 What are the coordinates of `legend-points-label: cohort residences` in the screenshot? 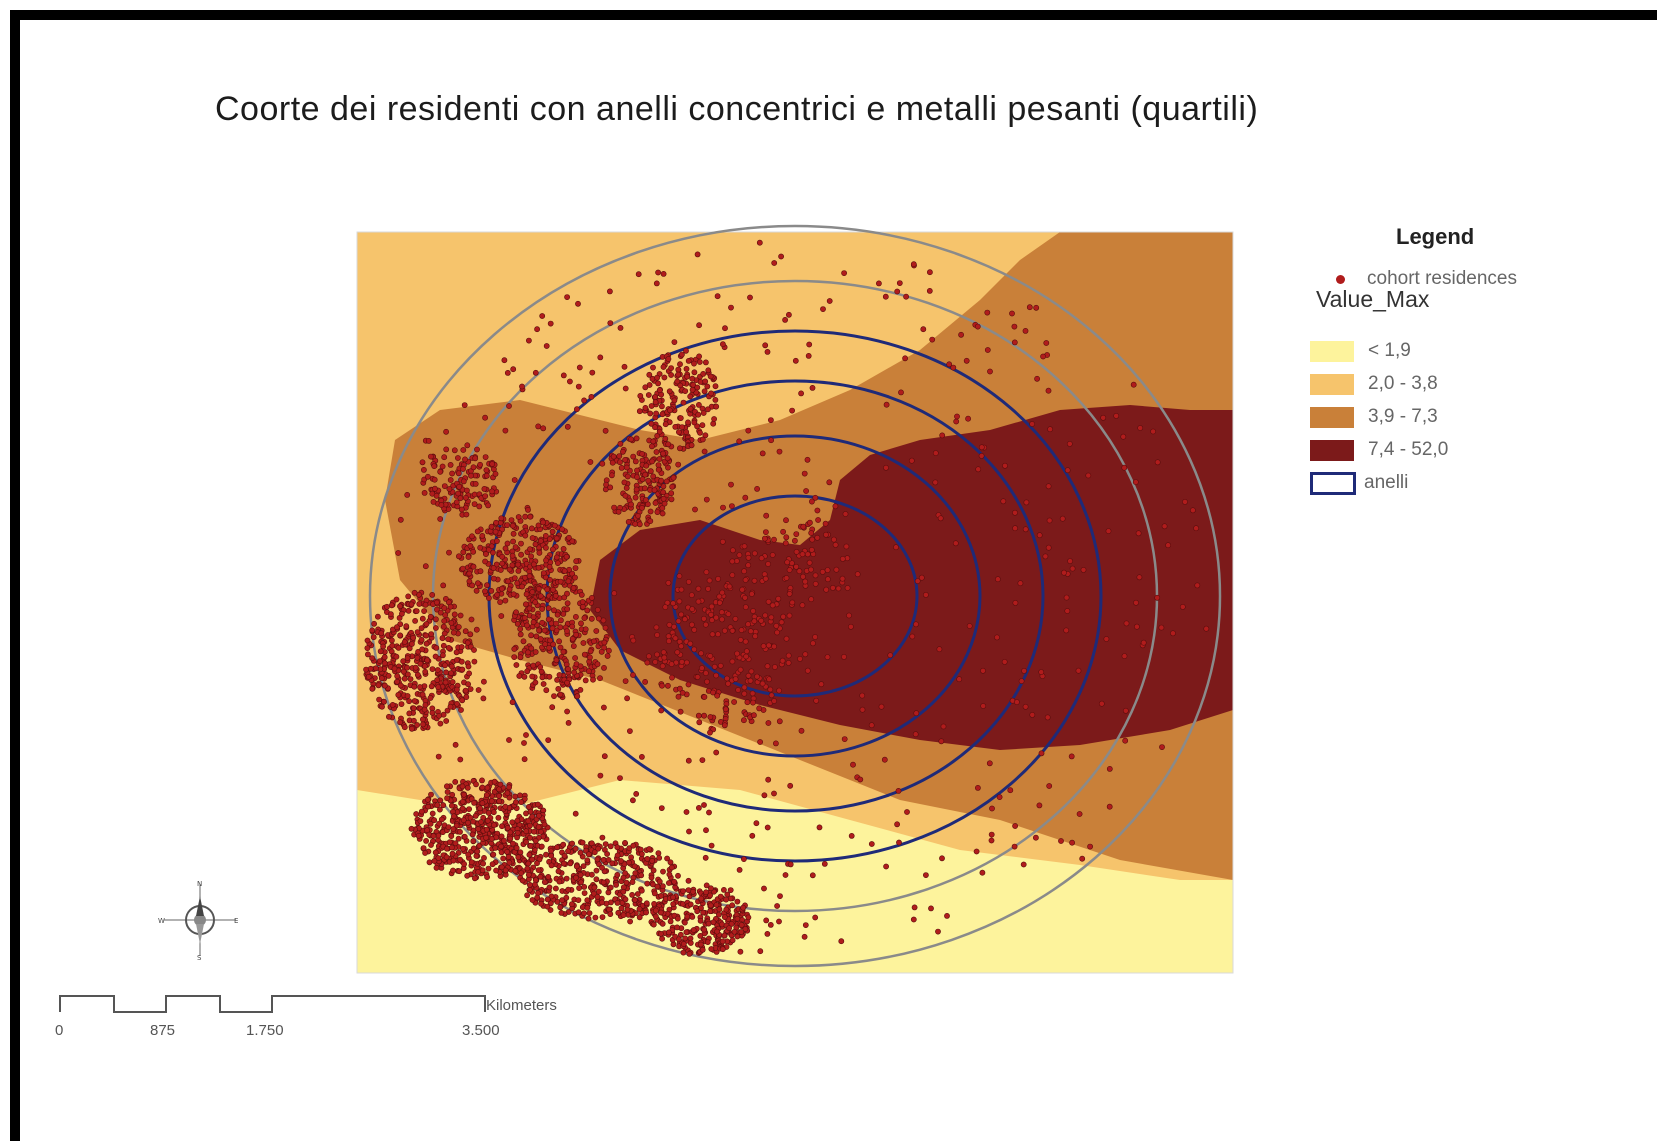 It's located at (1442, 278).